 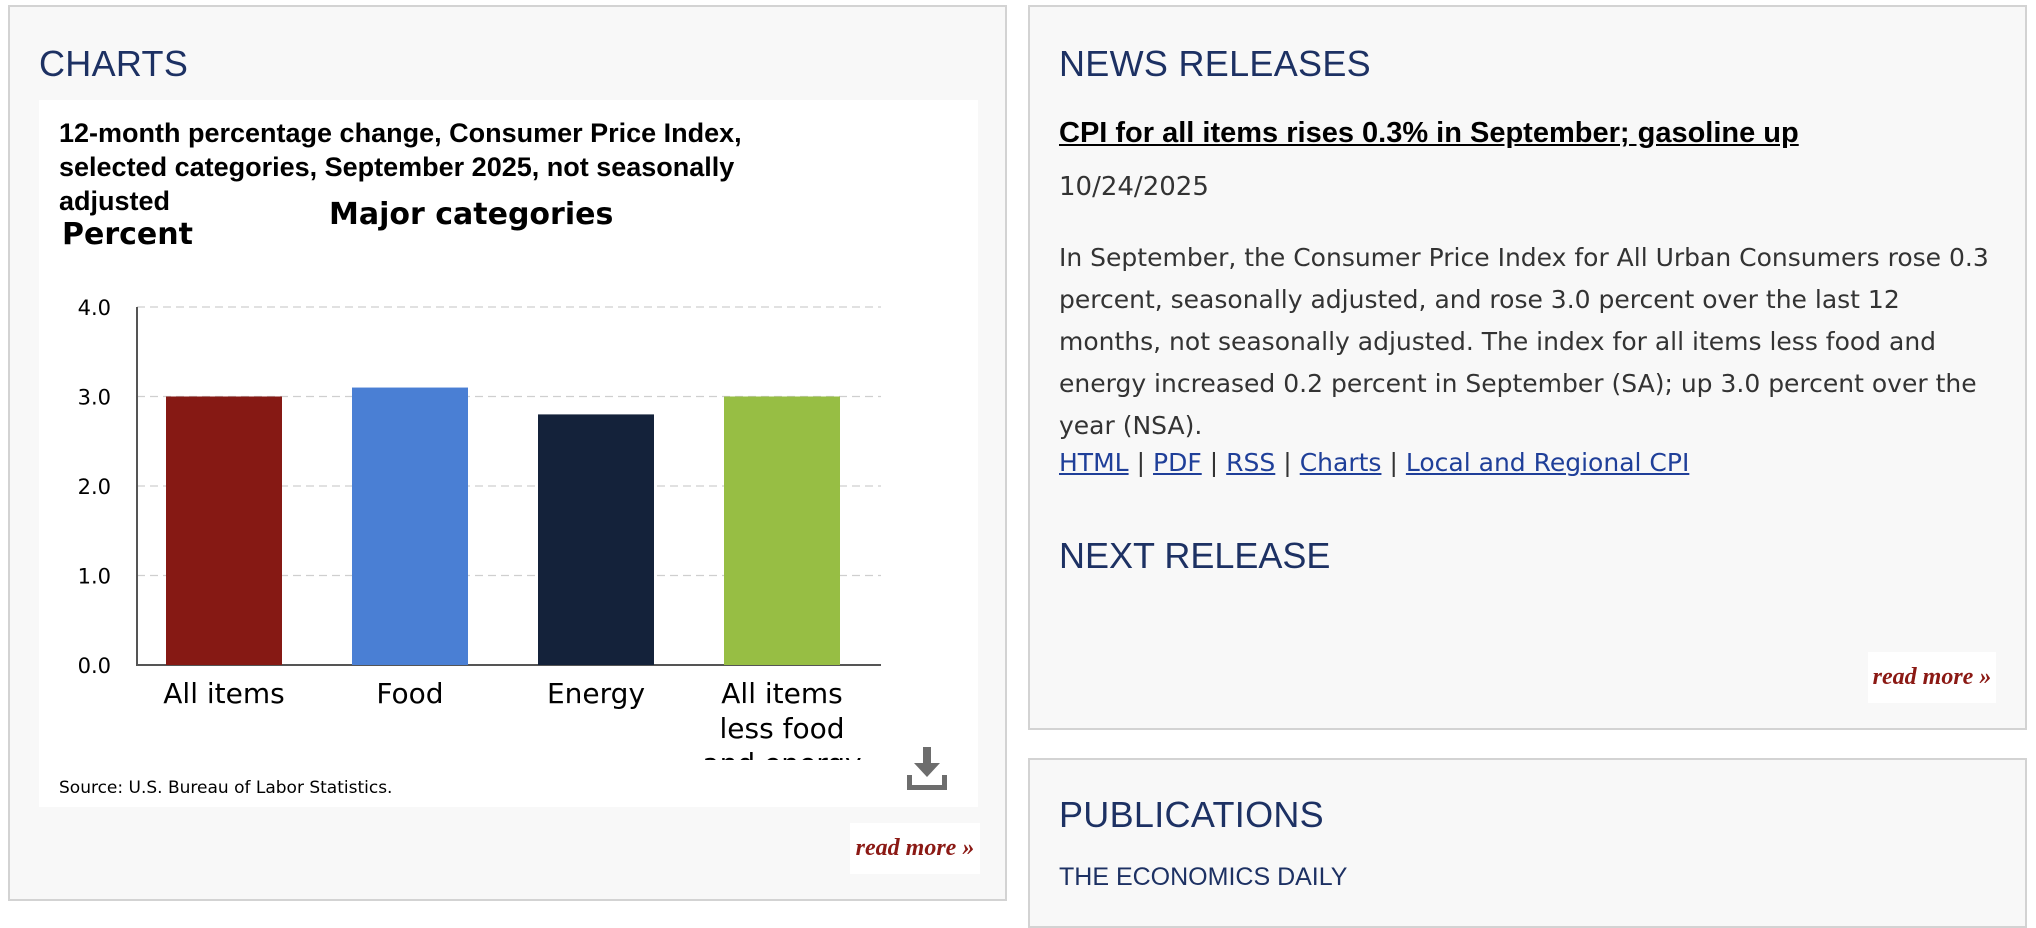 I want to click on x-tick-label: less food, so click(x=782, y=728).